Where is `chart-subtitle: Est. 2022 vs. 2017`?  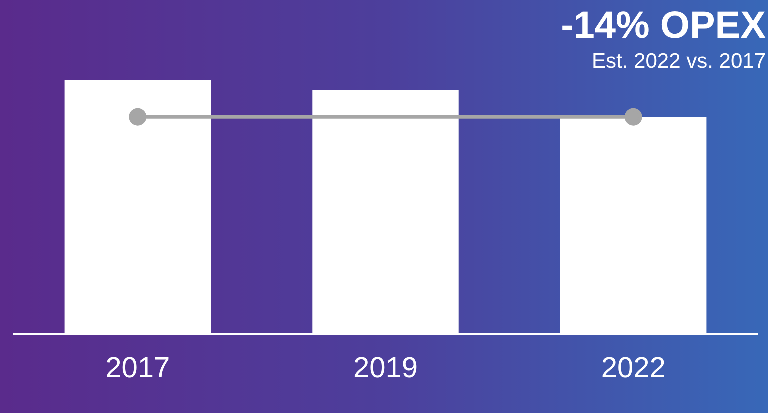
chart-subtitle: Est. 2022 vs. 2017 is located at coordinates (679, 62).